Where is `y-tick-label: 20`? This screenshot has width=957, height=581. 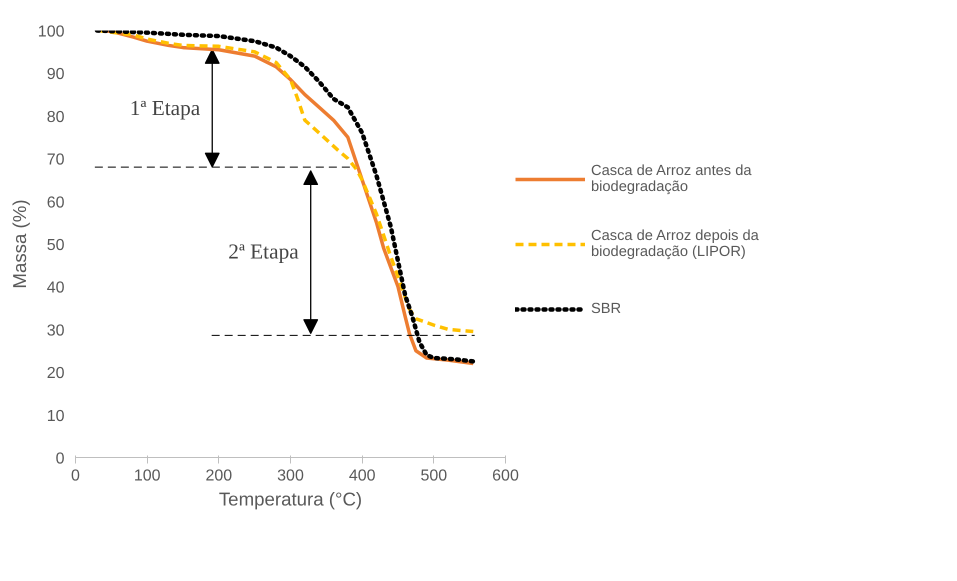 y-tick-label: 20 is located at coordinates (55, 373).